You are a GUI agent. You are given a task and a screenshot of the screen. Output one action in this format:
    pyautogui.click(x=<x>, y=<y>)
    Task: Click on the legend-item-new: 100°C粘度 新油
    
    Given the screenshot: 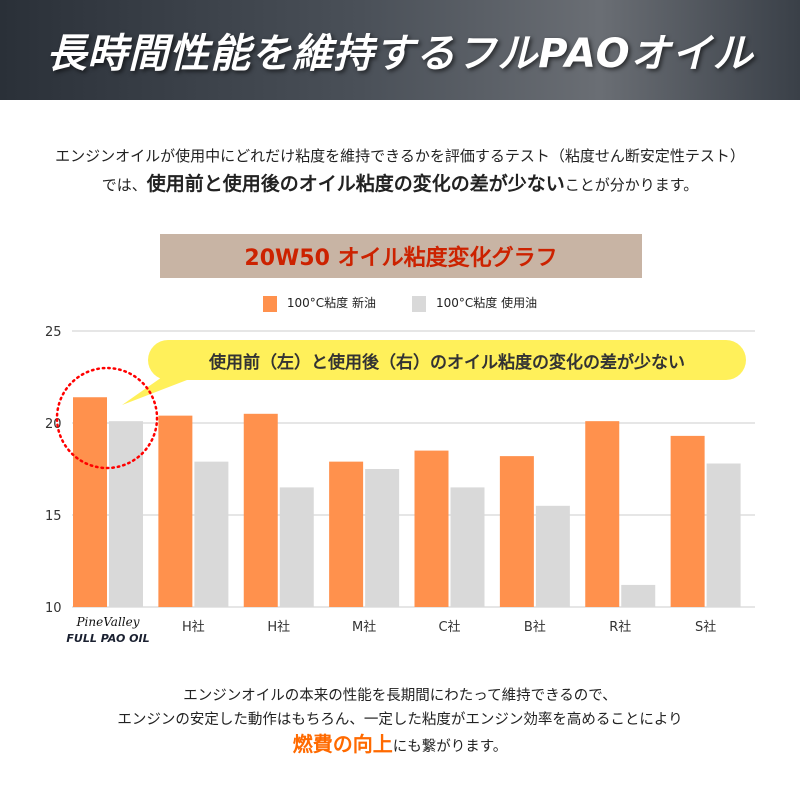 What is the action you would take?
    pyautogui.click(x=319, y=303)
    